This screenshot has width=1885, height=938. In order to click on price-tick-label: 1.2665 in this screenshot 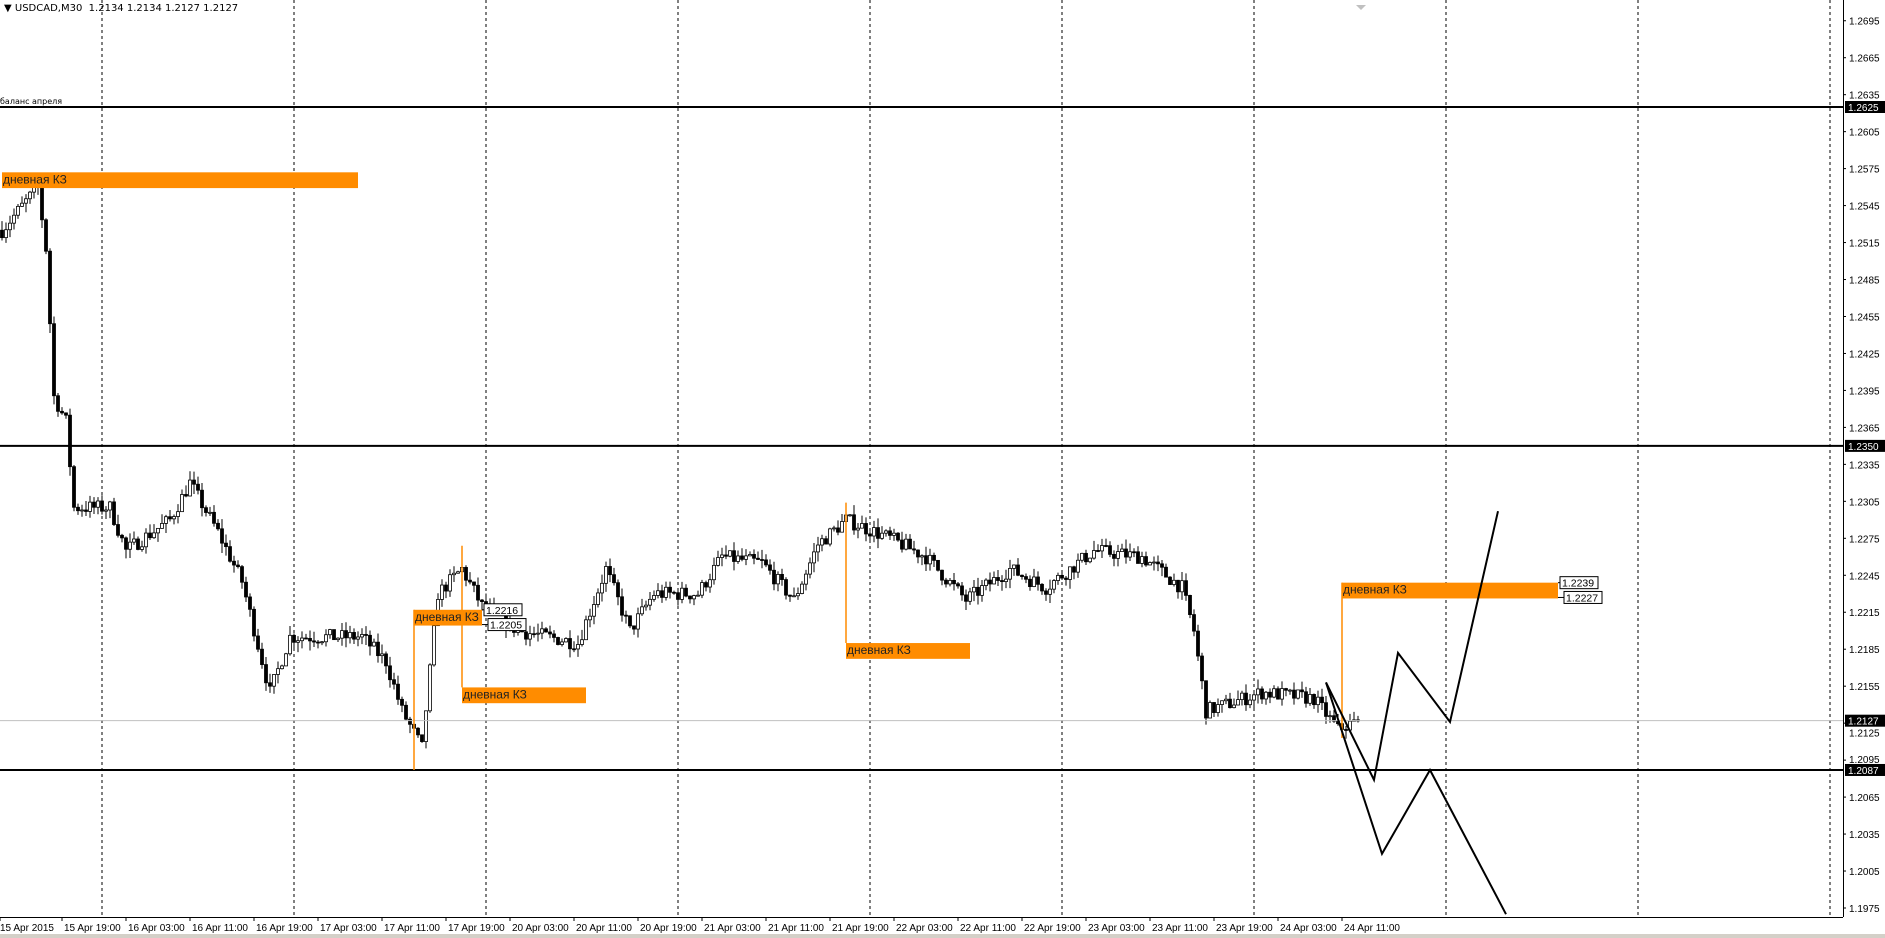, I will do `click(1864, 59)`.